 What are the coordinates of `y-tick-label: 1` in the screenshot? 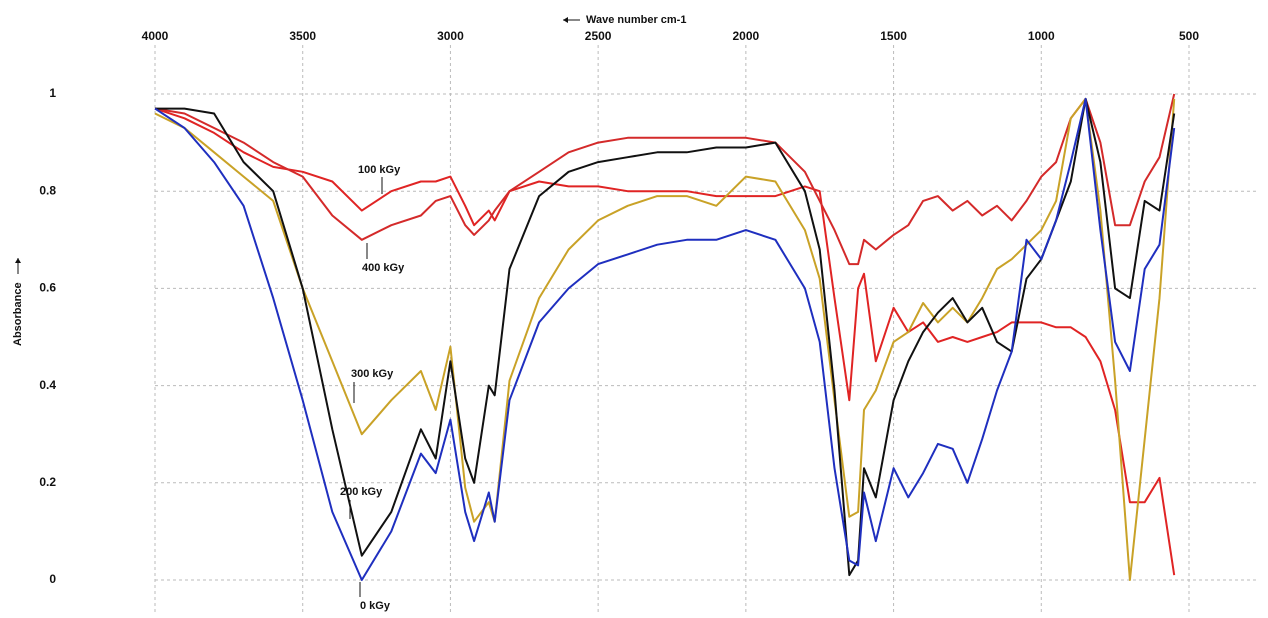 It's located at (52, 93).